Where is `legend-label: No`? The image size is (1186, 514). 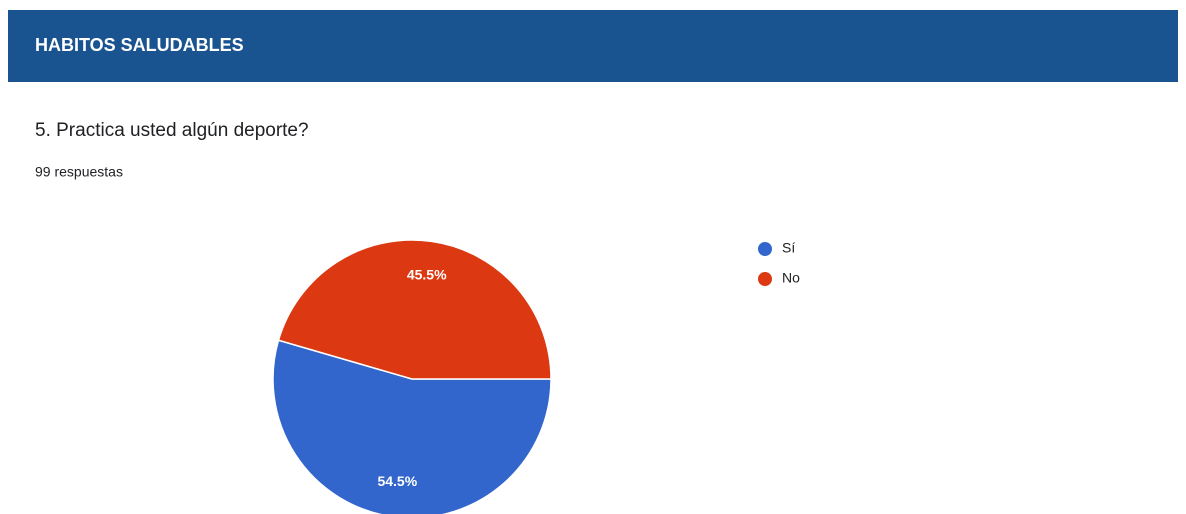 legend-label: No is located at coordinates (791, 278).